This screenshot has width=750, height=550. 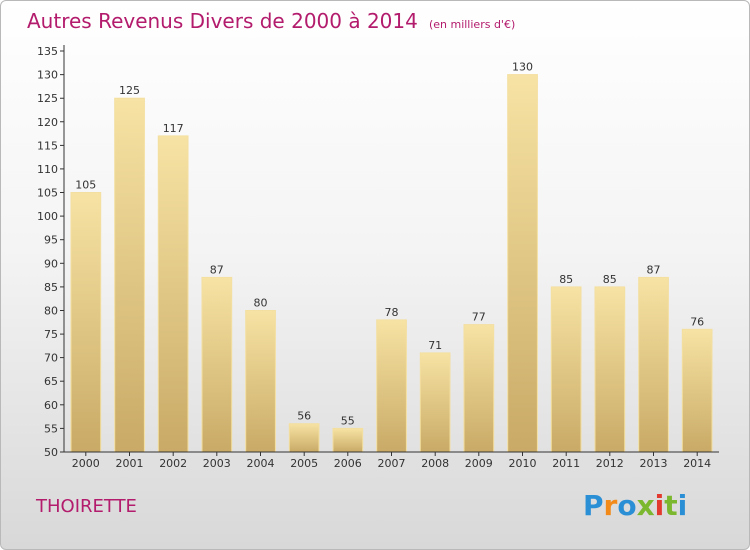 I want to click on y-tick-label-105: 105, so click(x=47, y=193).